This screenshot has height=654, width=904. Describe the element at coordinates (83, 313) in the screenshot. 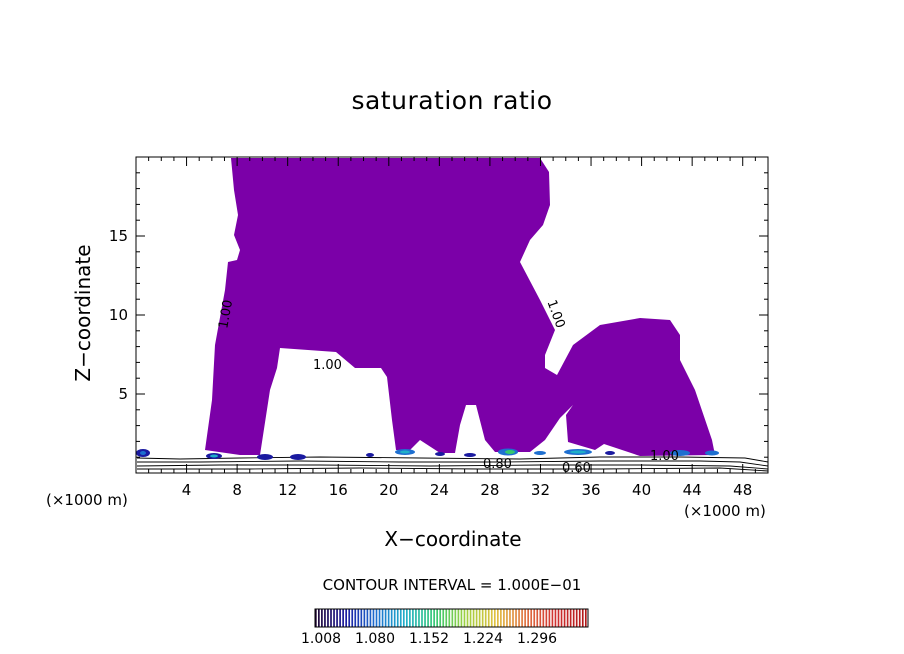

I see `y-axis-label: Z−coordinate` at that location.